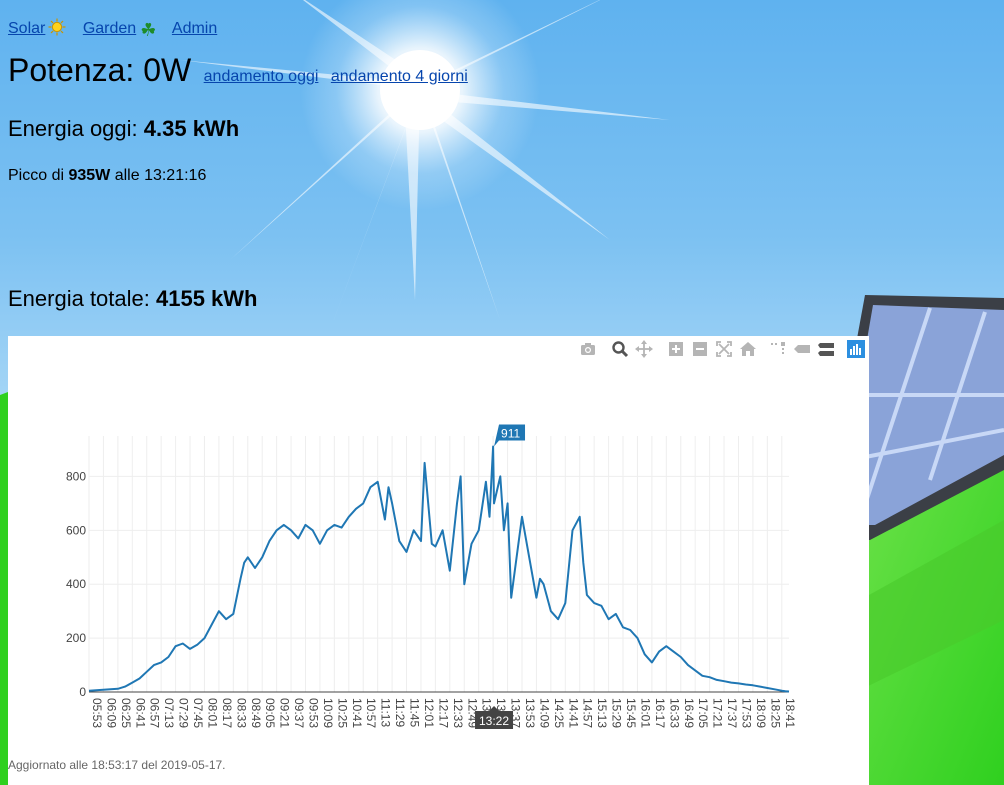 The width and height of the screenshot is (1004, 785). I want to click on energy-today: Energia oggi: 4.35 kWh, so click(123, 129).